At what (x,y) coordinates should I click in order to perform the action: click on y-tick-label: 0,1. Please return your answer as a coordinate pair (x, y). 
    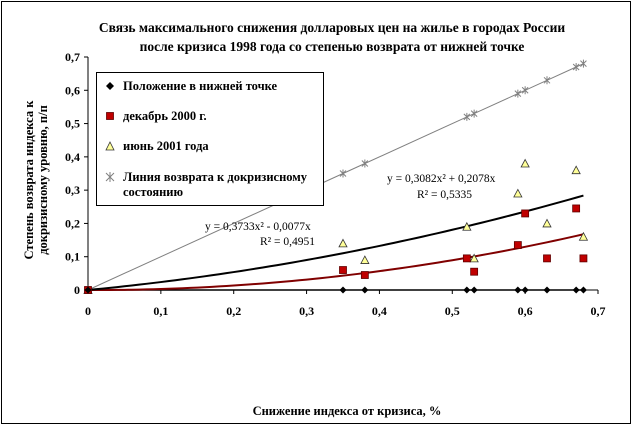
    Looking at the image, I should click on (72, 257).